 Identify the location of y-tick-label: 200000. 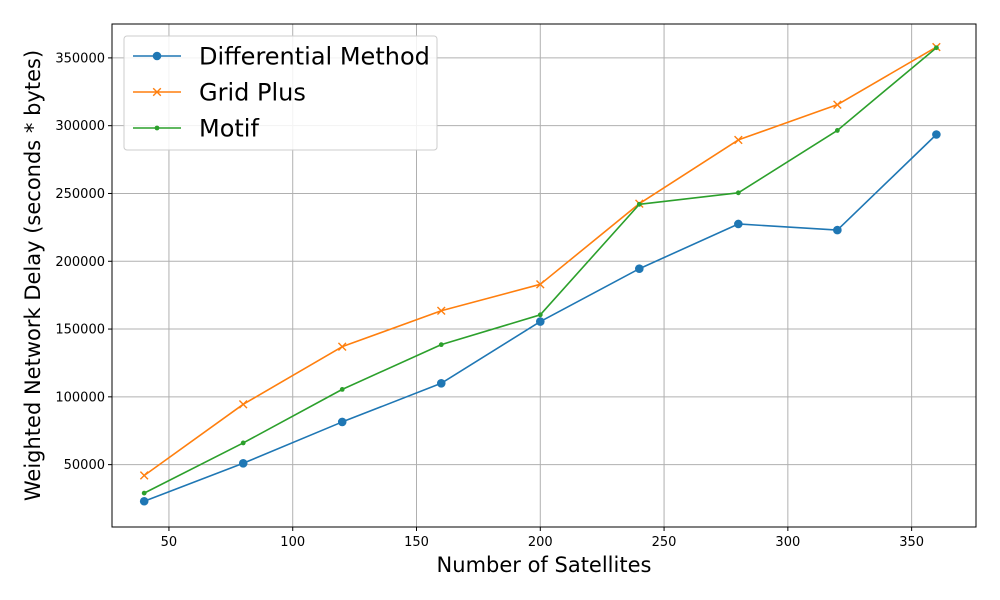
(80, 262).